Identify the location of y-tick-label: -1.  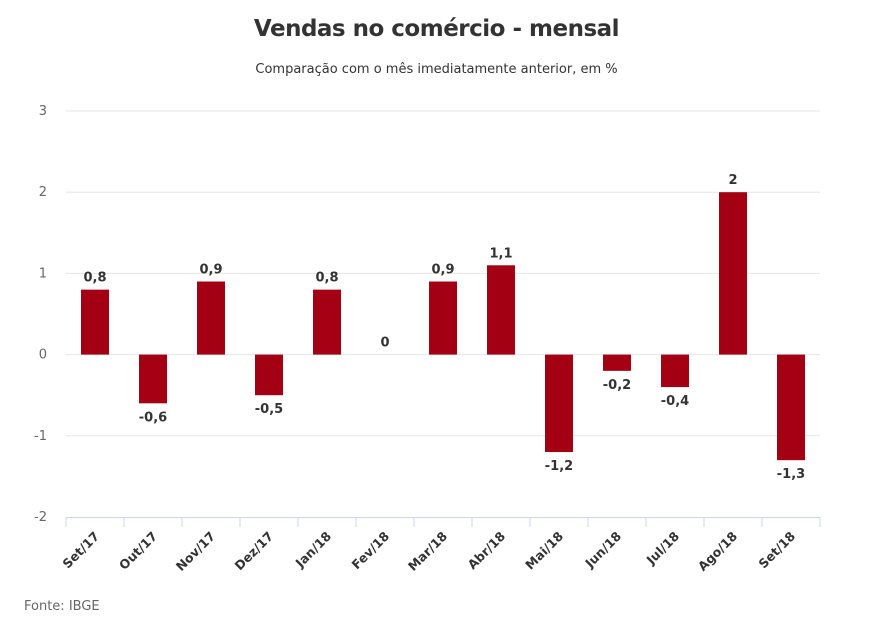
(40, 436).